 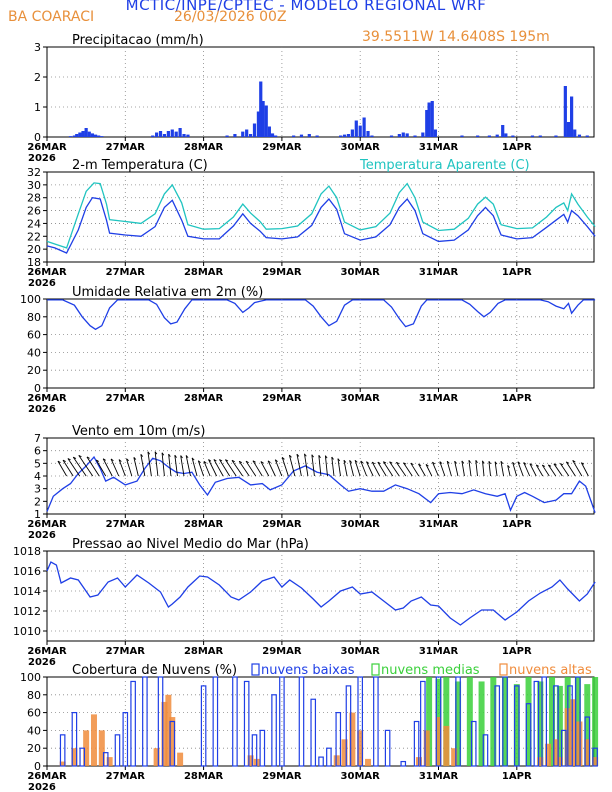 I want to click on precip-year-label: 2026, so click(x=42, y=158).